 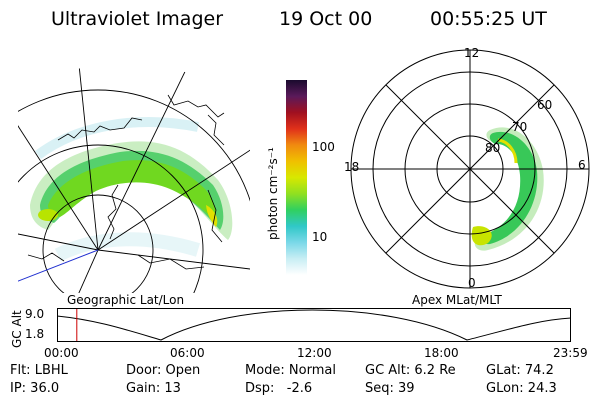 What do you see at coordinates (410, 370) in the screenshot?
I see `gc-alt-readout: GC Alt: 6.2 Re` at bounding box center [410, 370].